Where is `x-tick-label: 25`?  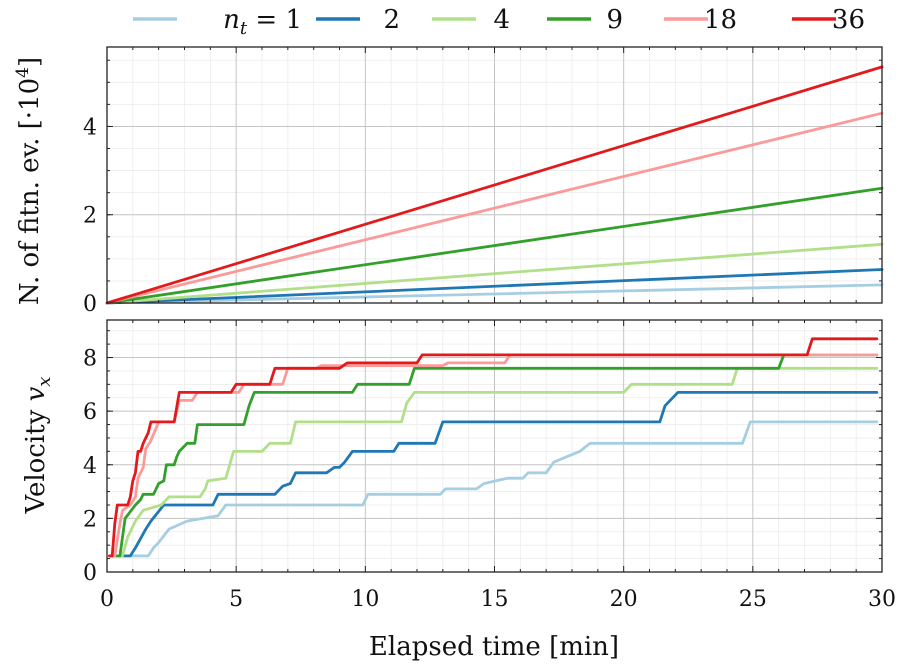
x-tick-label: 25 is located at coordinates (753, 599).